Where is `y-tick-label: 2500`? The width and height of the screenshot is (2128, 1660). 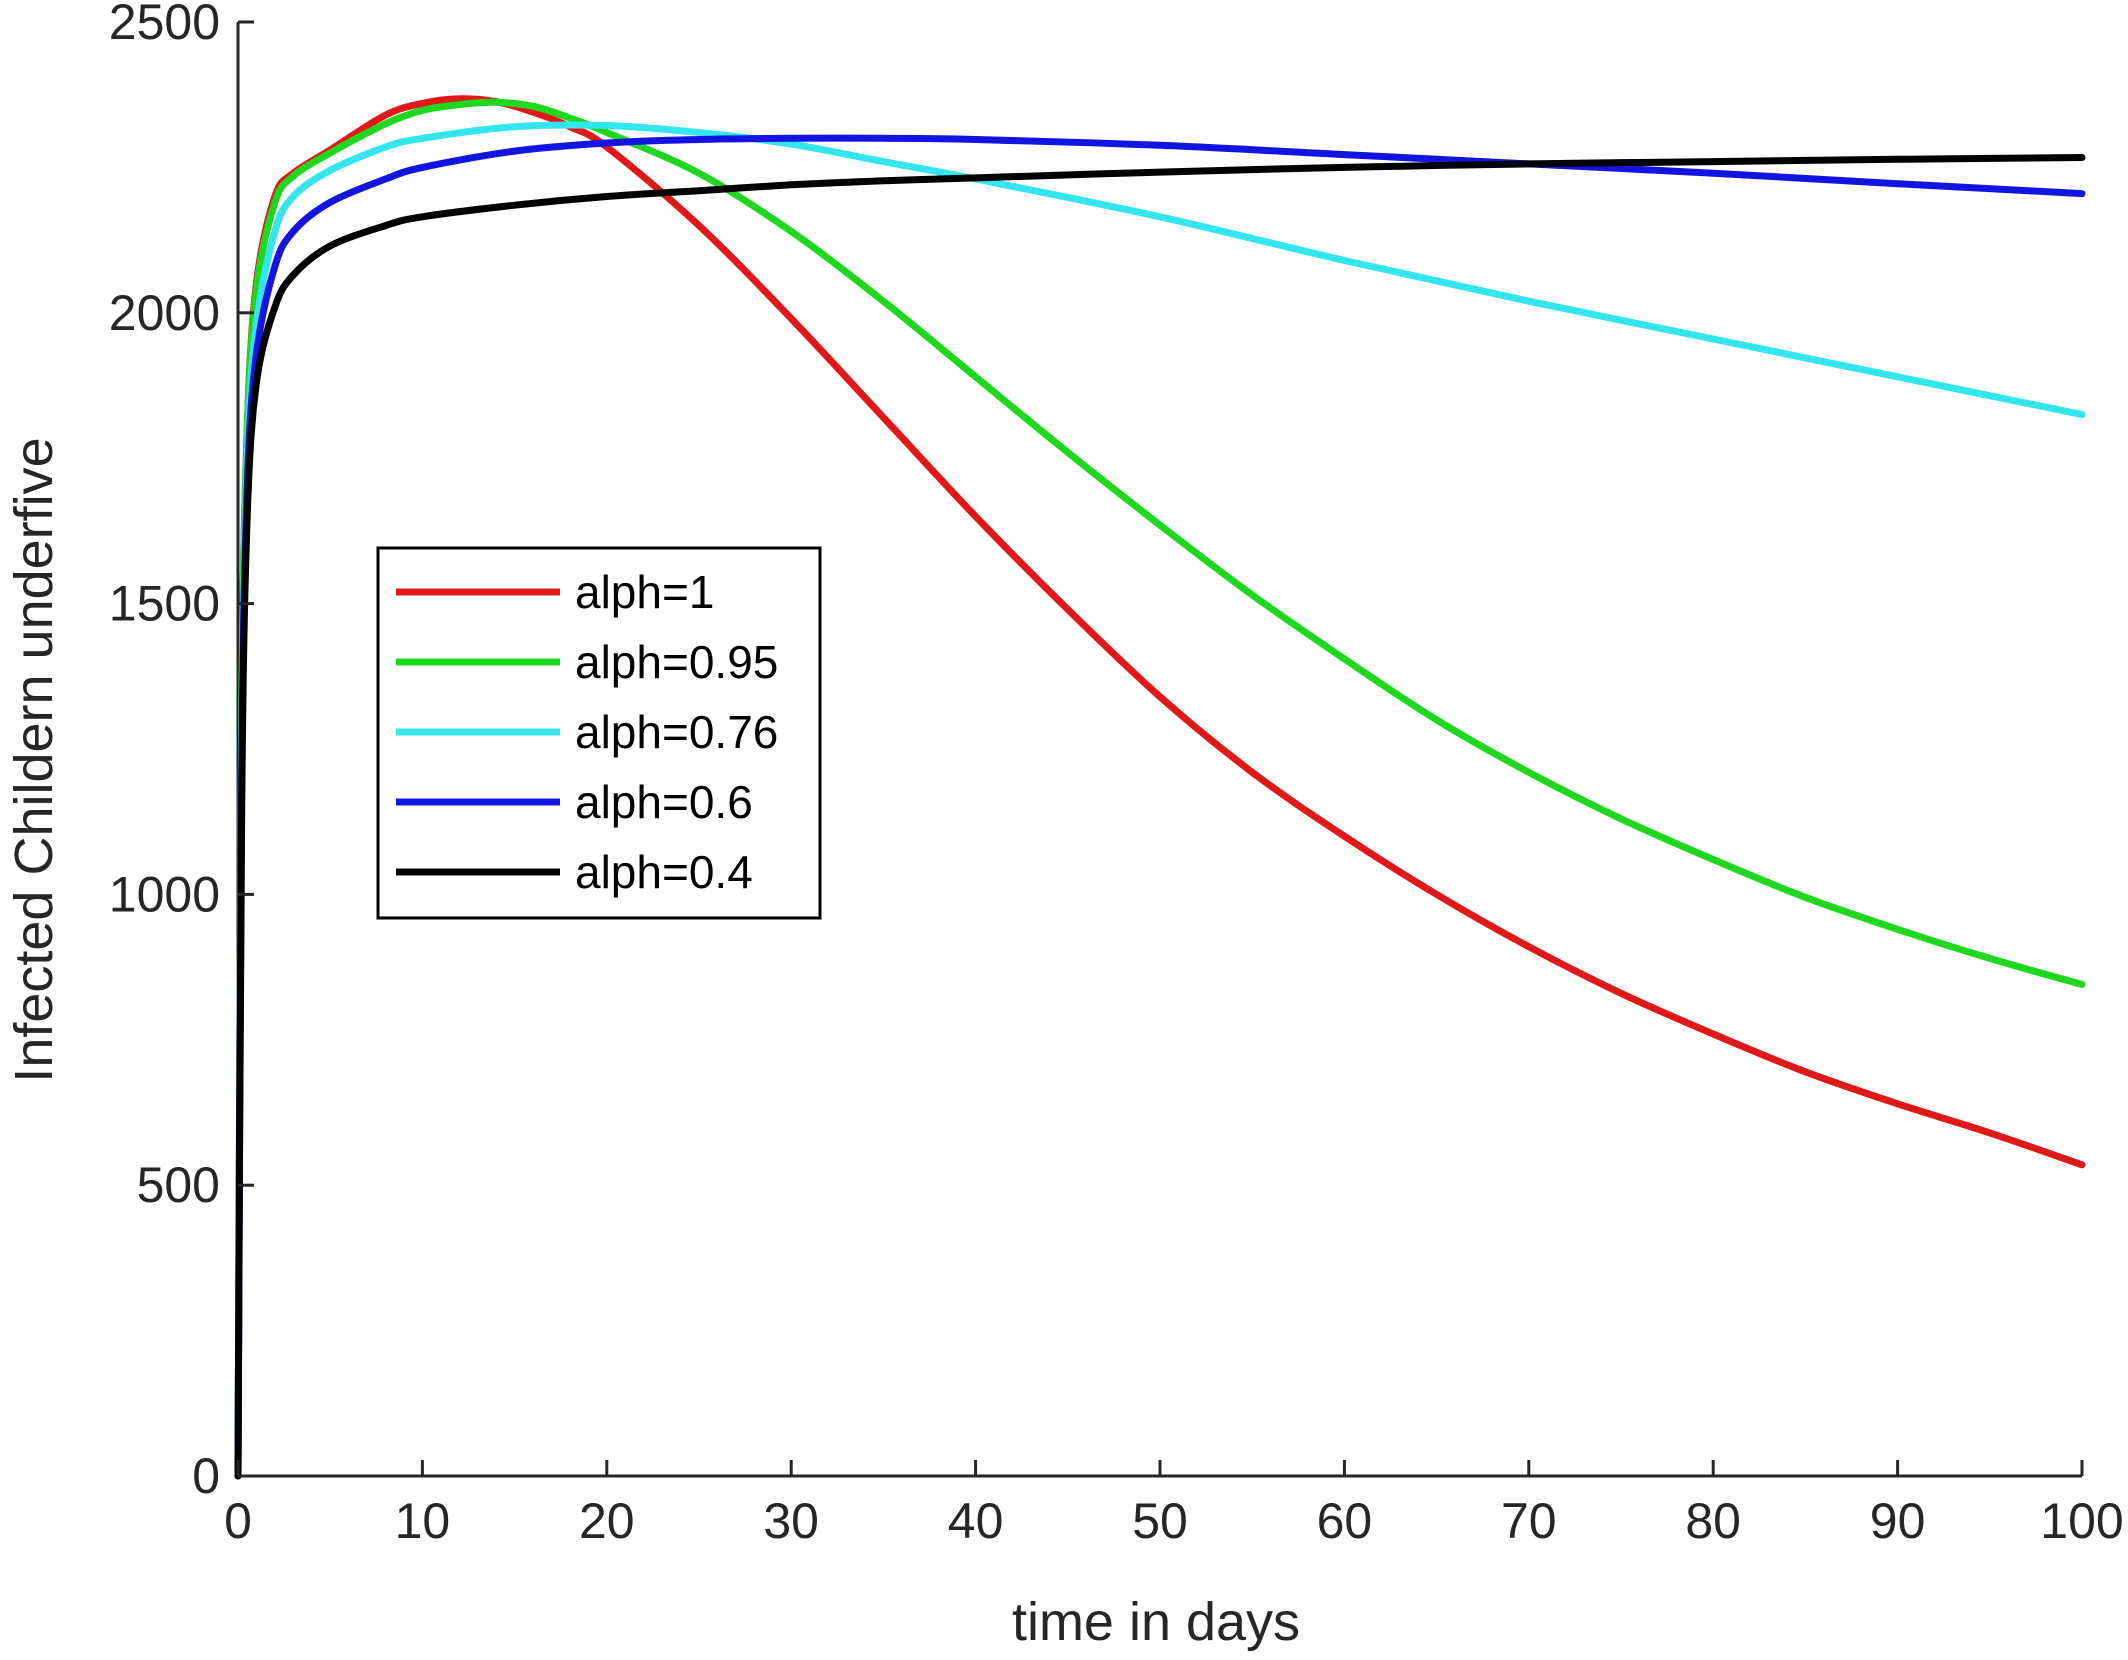
y-tick-label: 2500 is located at coordinates (164, 25).